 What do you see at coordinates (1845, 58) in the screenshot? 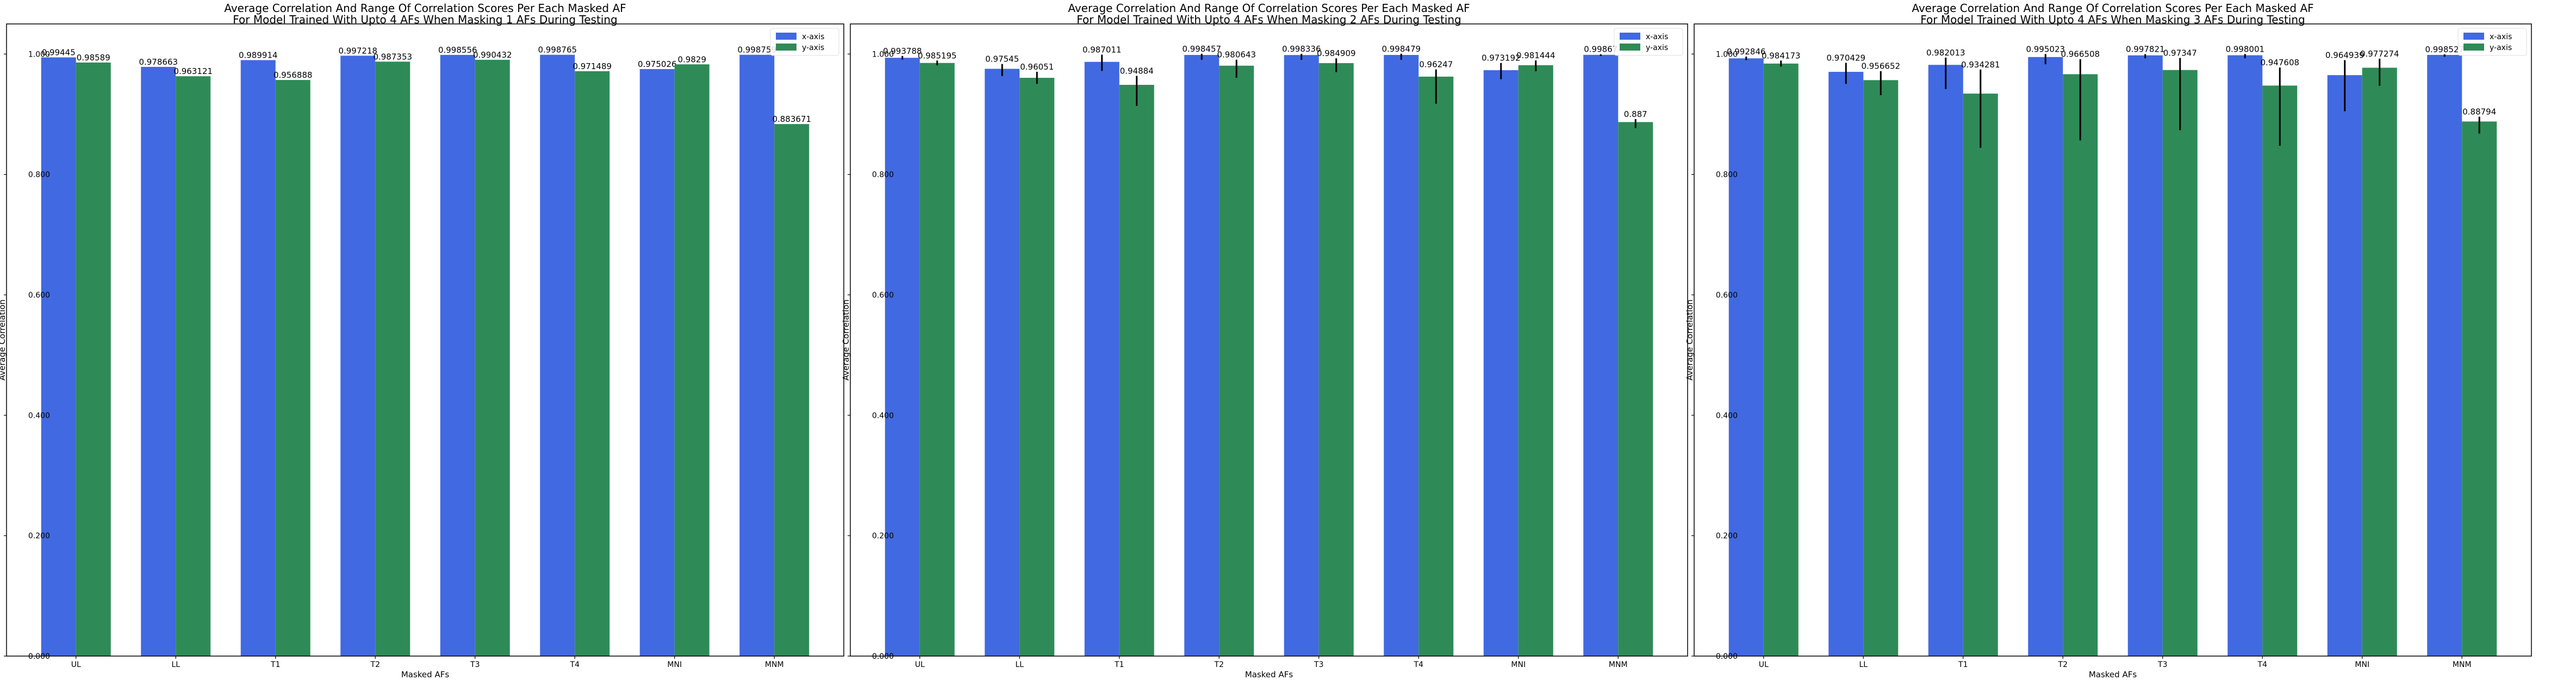
I see `bar-value-label: 0.970429` at bounding box center [1845, 58].